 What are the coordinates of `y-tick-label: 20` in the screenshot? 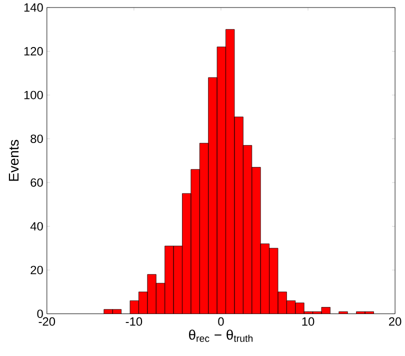 It's located at (36, 270).